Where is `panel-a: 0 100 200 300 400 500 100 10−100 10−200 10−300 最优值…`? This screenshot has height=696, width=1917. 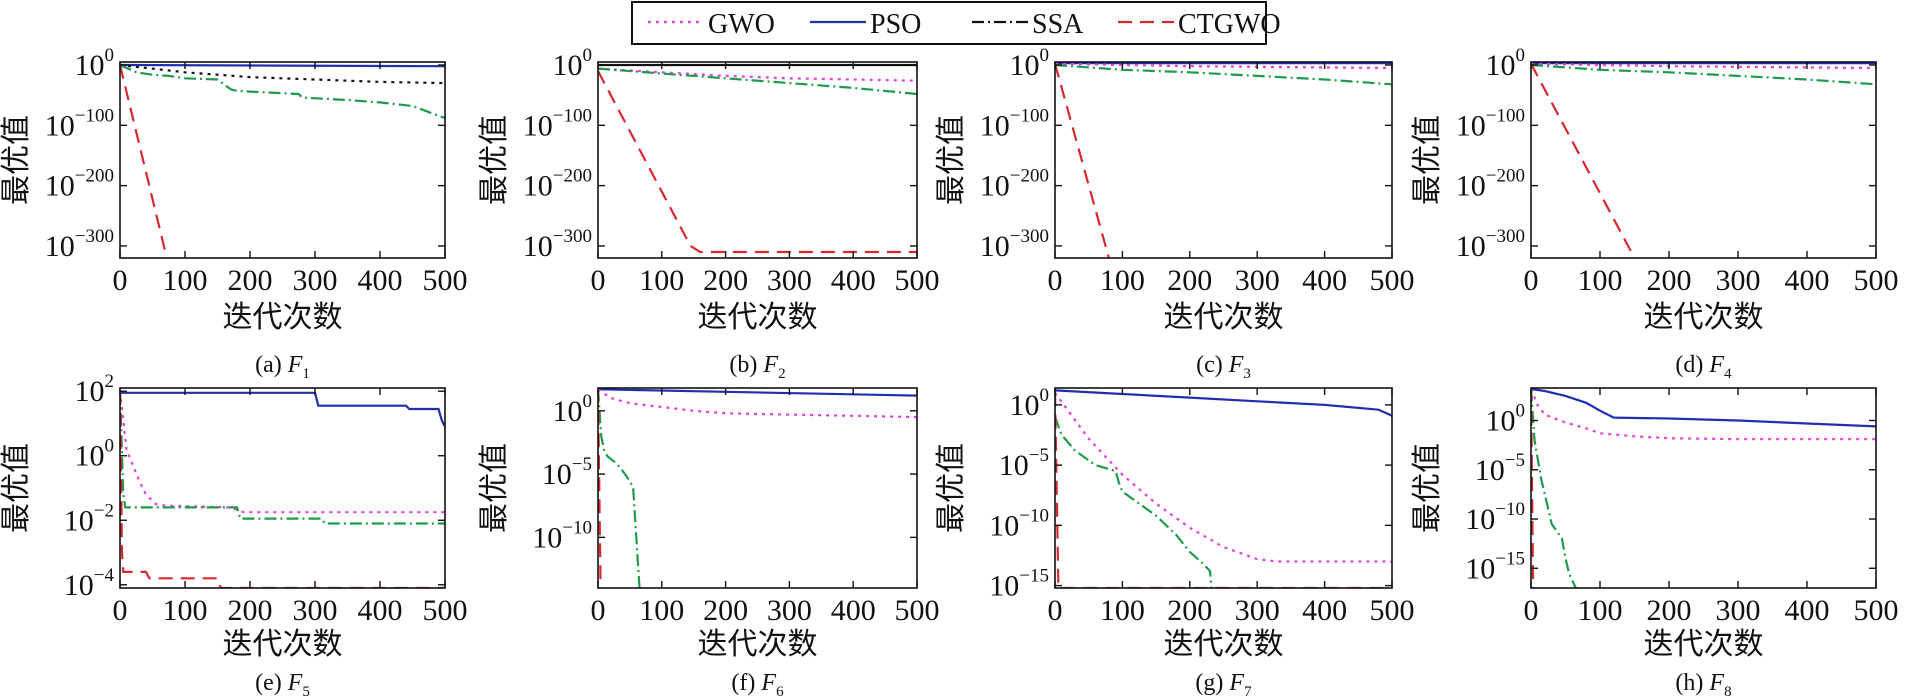
panel-a: 0 100 200 300 400 500 100 10−100 10−200 10−300 最优值… is located at coordinates (234, 213).